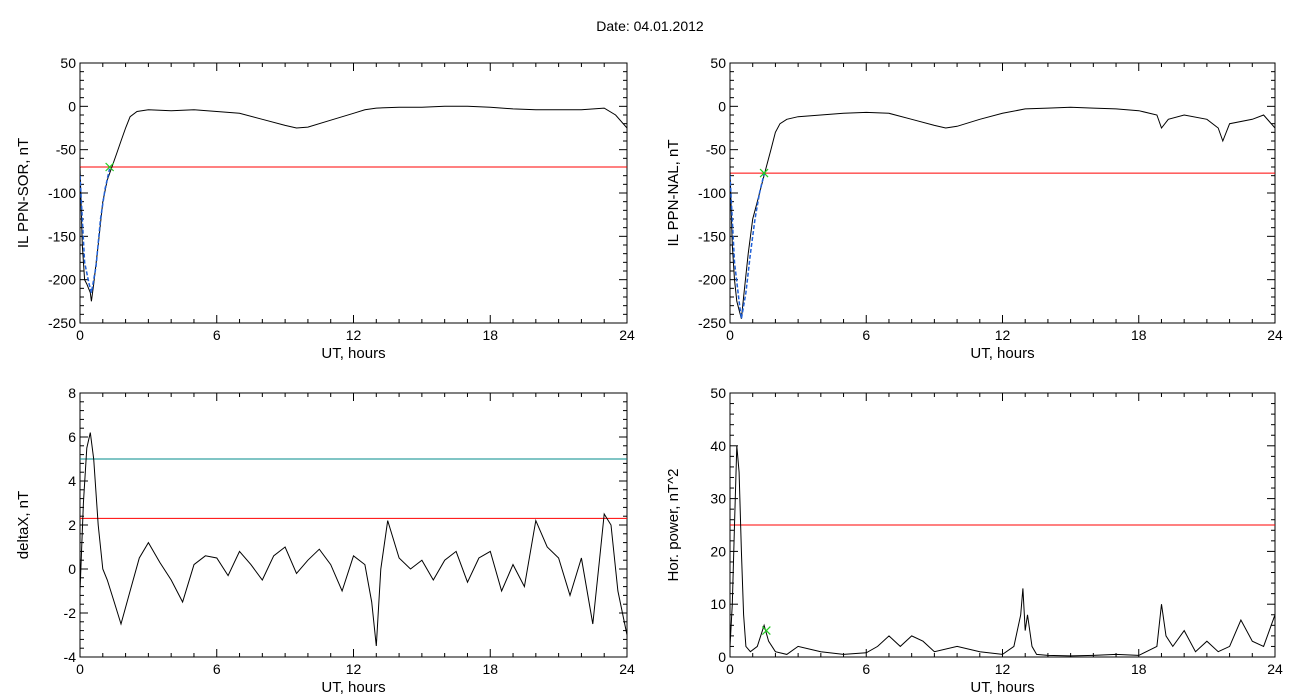 The image size is (1300, 700). Describe the element at coordinates (70, 613) in the screenshot. I see `y-tick-label: -2` at that location.